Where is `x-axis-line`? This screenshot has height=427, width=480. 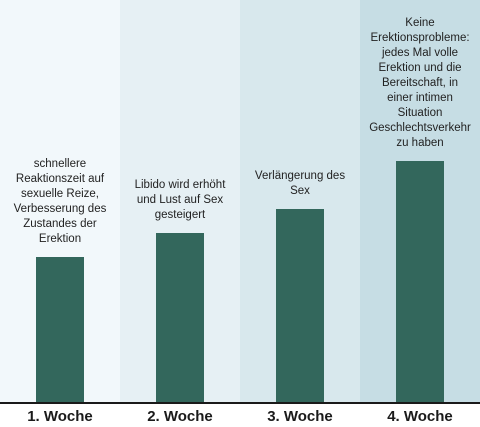 x-axis-line is located at coordinates (240, 403).